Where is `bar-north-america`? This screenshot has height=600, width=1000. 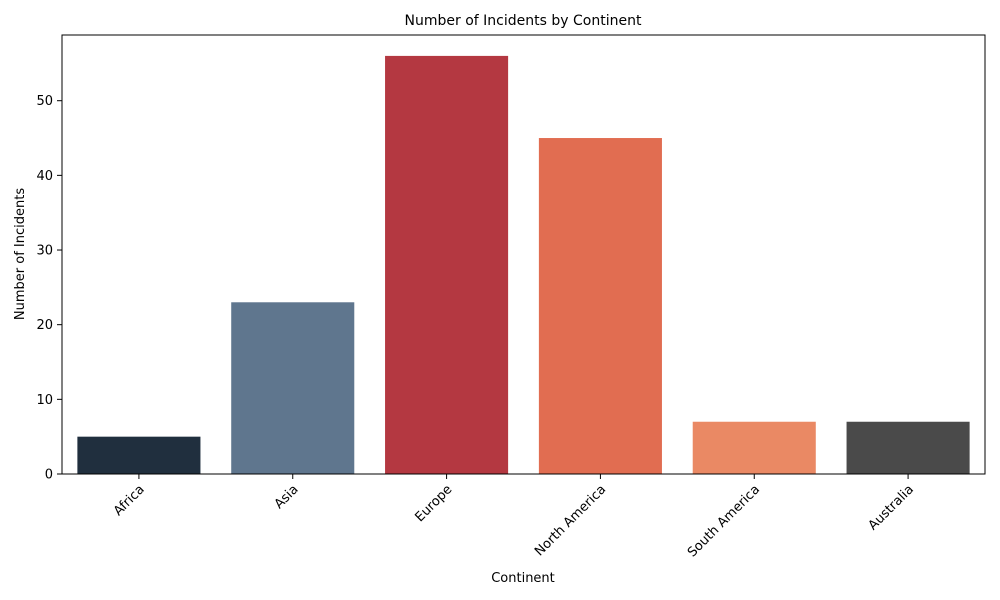
bar-north-america is located at coordinates (600, 306).